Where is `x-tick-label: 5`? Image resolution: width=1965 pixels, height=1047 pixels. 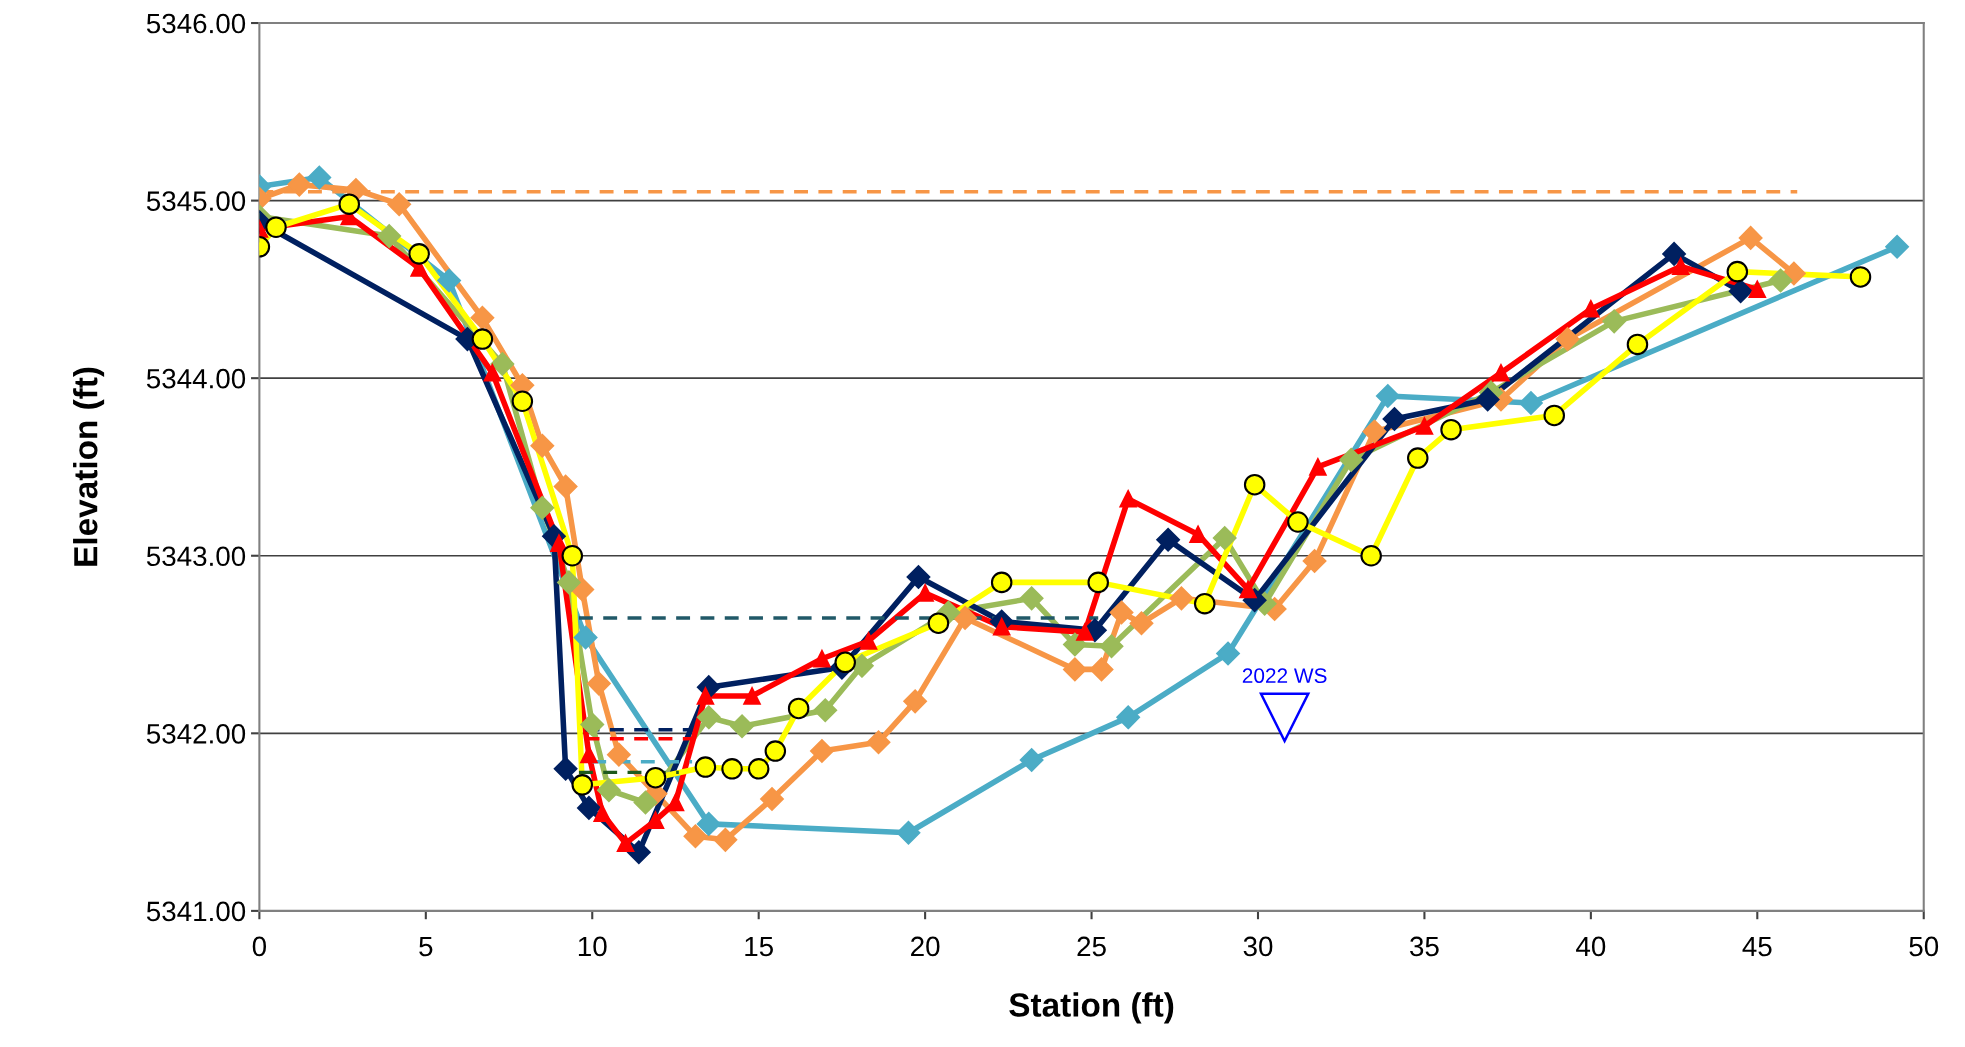 x-tick-label: 5 is located at coordinates (426, 946).